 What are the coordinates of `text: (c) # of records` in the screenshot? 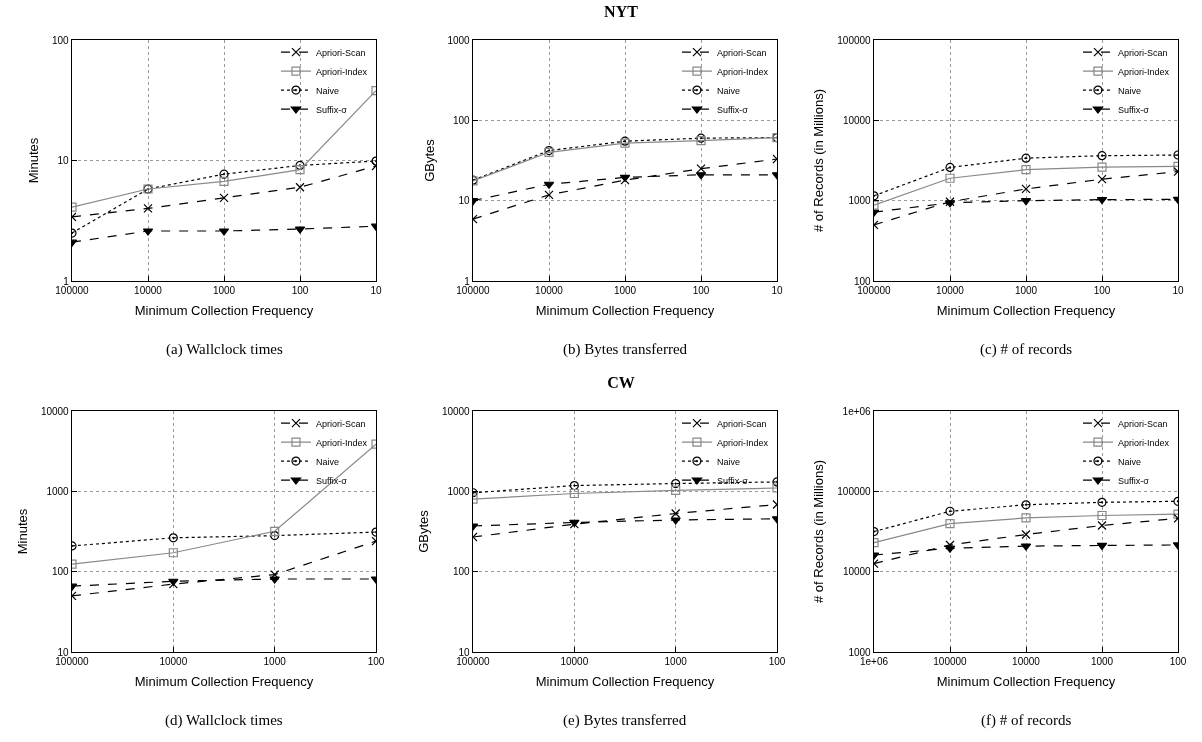 It's located at (1026, 349).